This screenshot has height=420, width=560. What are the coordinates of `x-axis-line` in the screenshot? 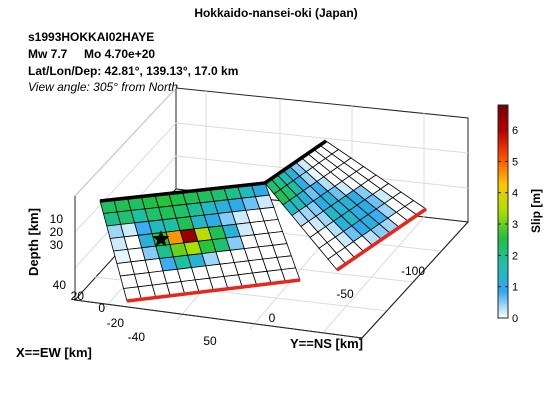 It's located at (415, 280).